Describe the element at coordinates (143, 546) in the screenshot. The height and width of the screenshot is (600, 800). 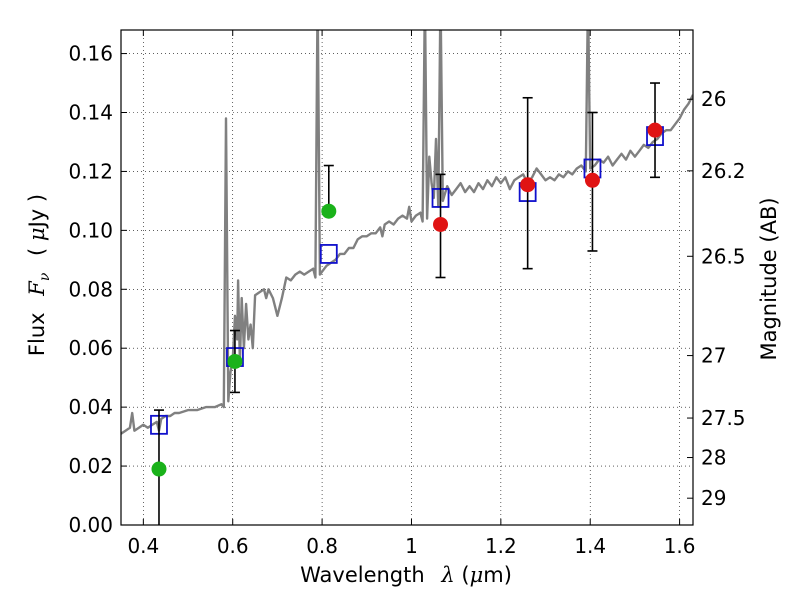
I see `x-tick-label: 0.4` at that location.